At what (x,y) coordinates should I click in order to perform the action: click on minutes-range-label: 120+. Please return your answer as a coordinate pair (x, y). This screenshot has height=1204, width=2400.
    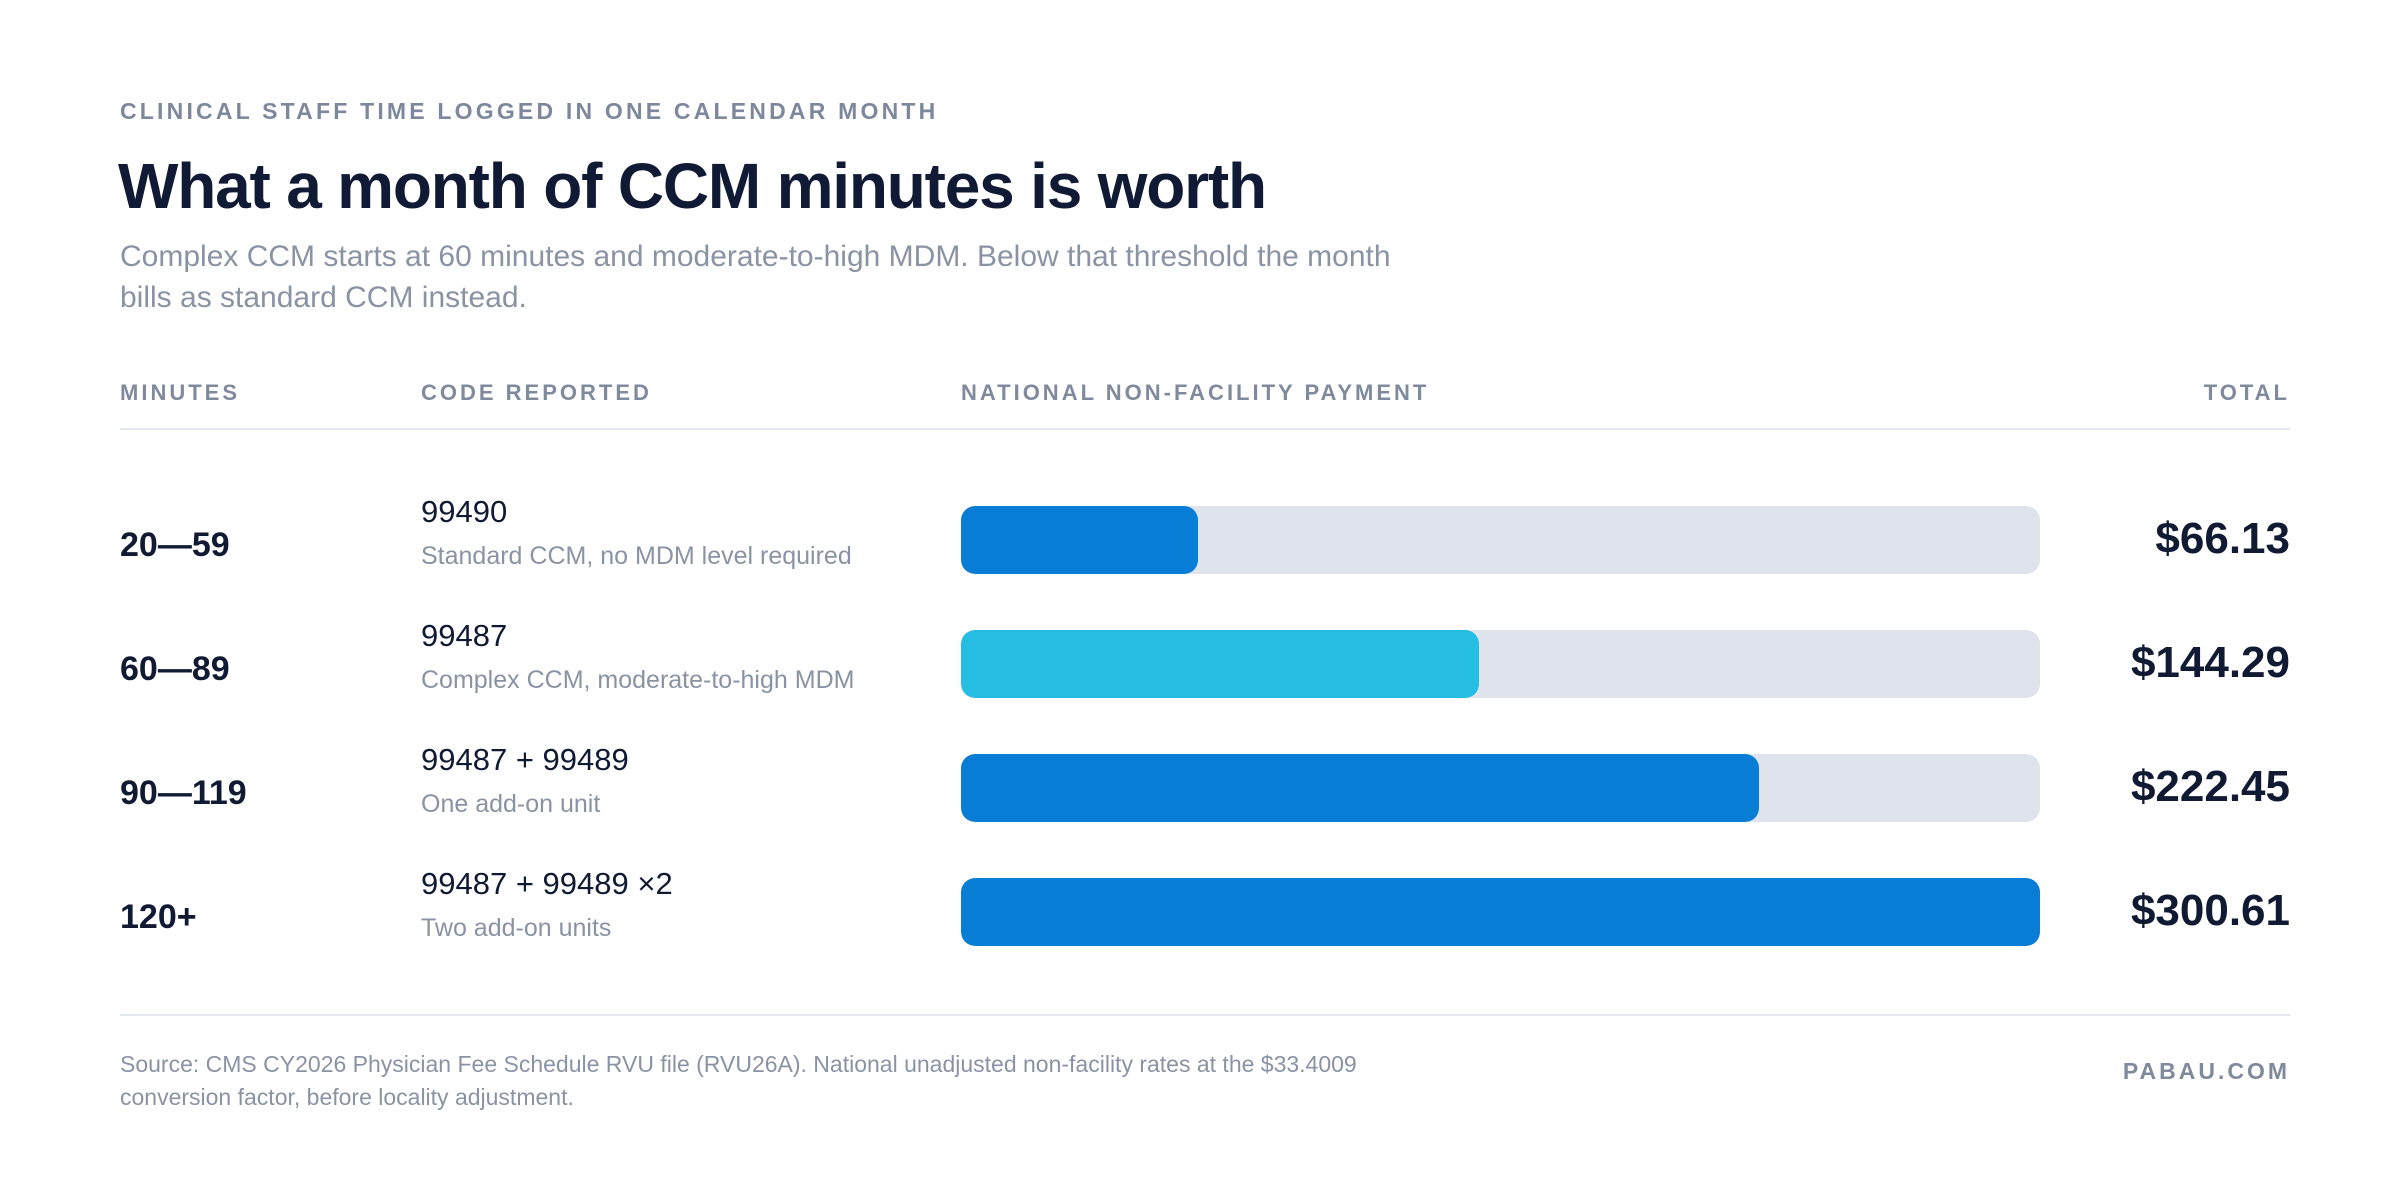
    Looking at the image, I should click on (158, 917).